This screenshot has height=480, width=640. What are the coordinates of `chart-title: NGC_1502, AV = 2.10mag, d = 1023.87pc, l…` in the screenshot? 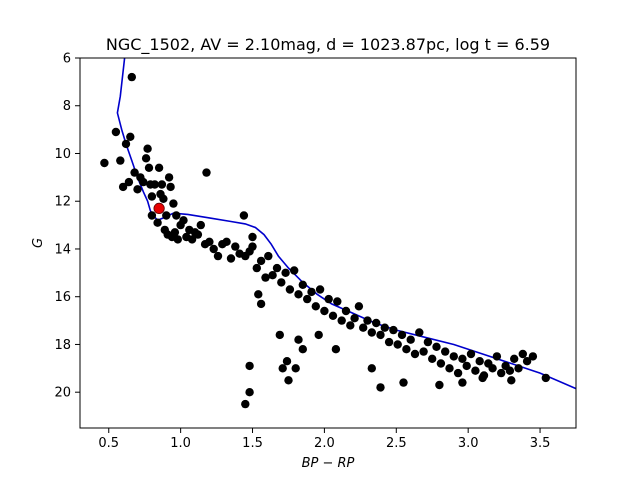 It's located at (328, 45).